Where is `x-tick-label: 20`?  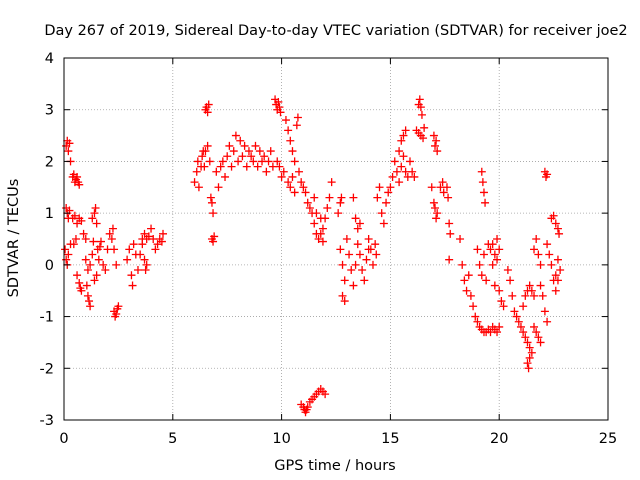 x-tick-label: 20 is located at coordinates (499, 439).